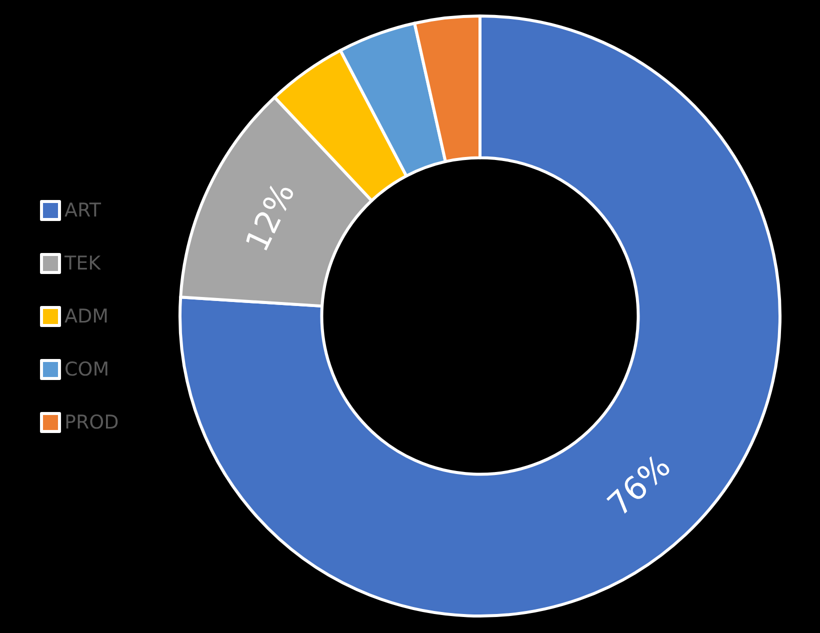 The height and width of the screenshot is (633, 820). Describe the element at coordinates (83, 263) in the screenshot. I see `legend-label: TEK` at that location.